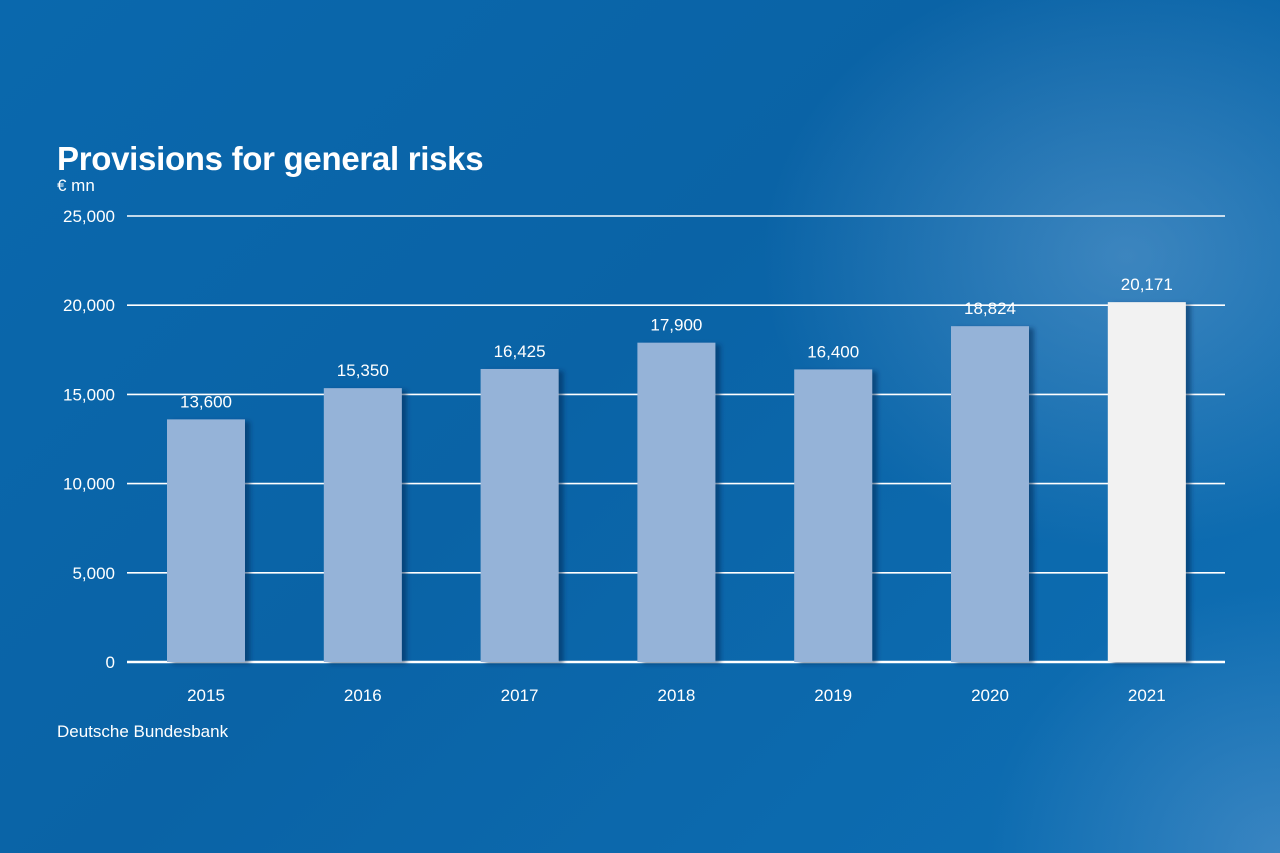 This screenshot has width=1280, height=853. I want to click on source-label: Deutsche Bundesbank, so click(143, 731).